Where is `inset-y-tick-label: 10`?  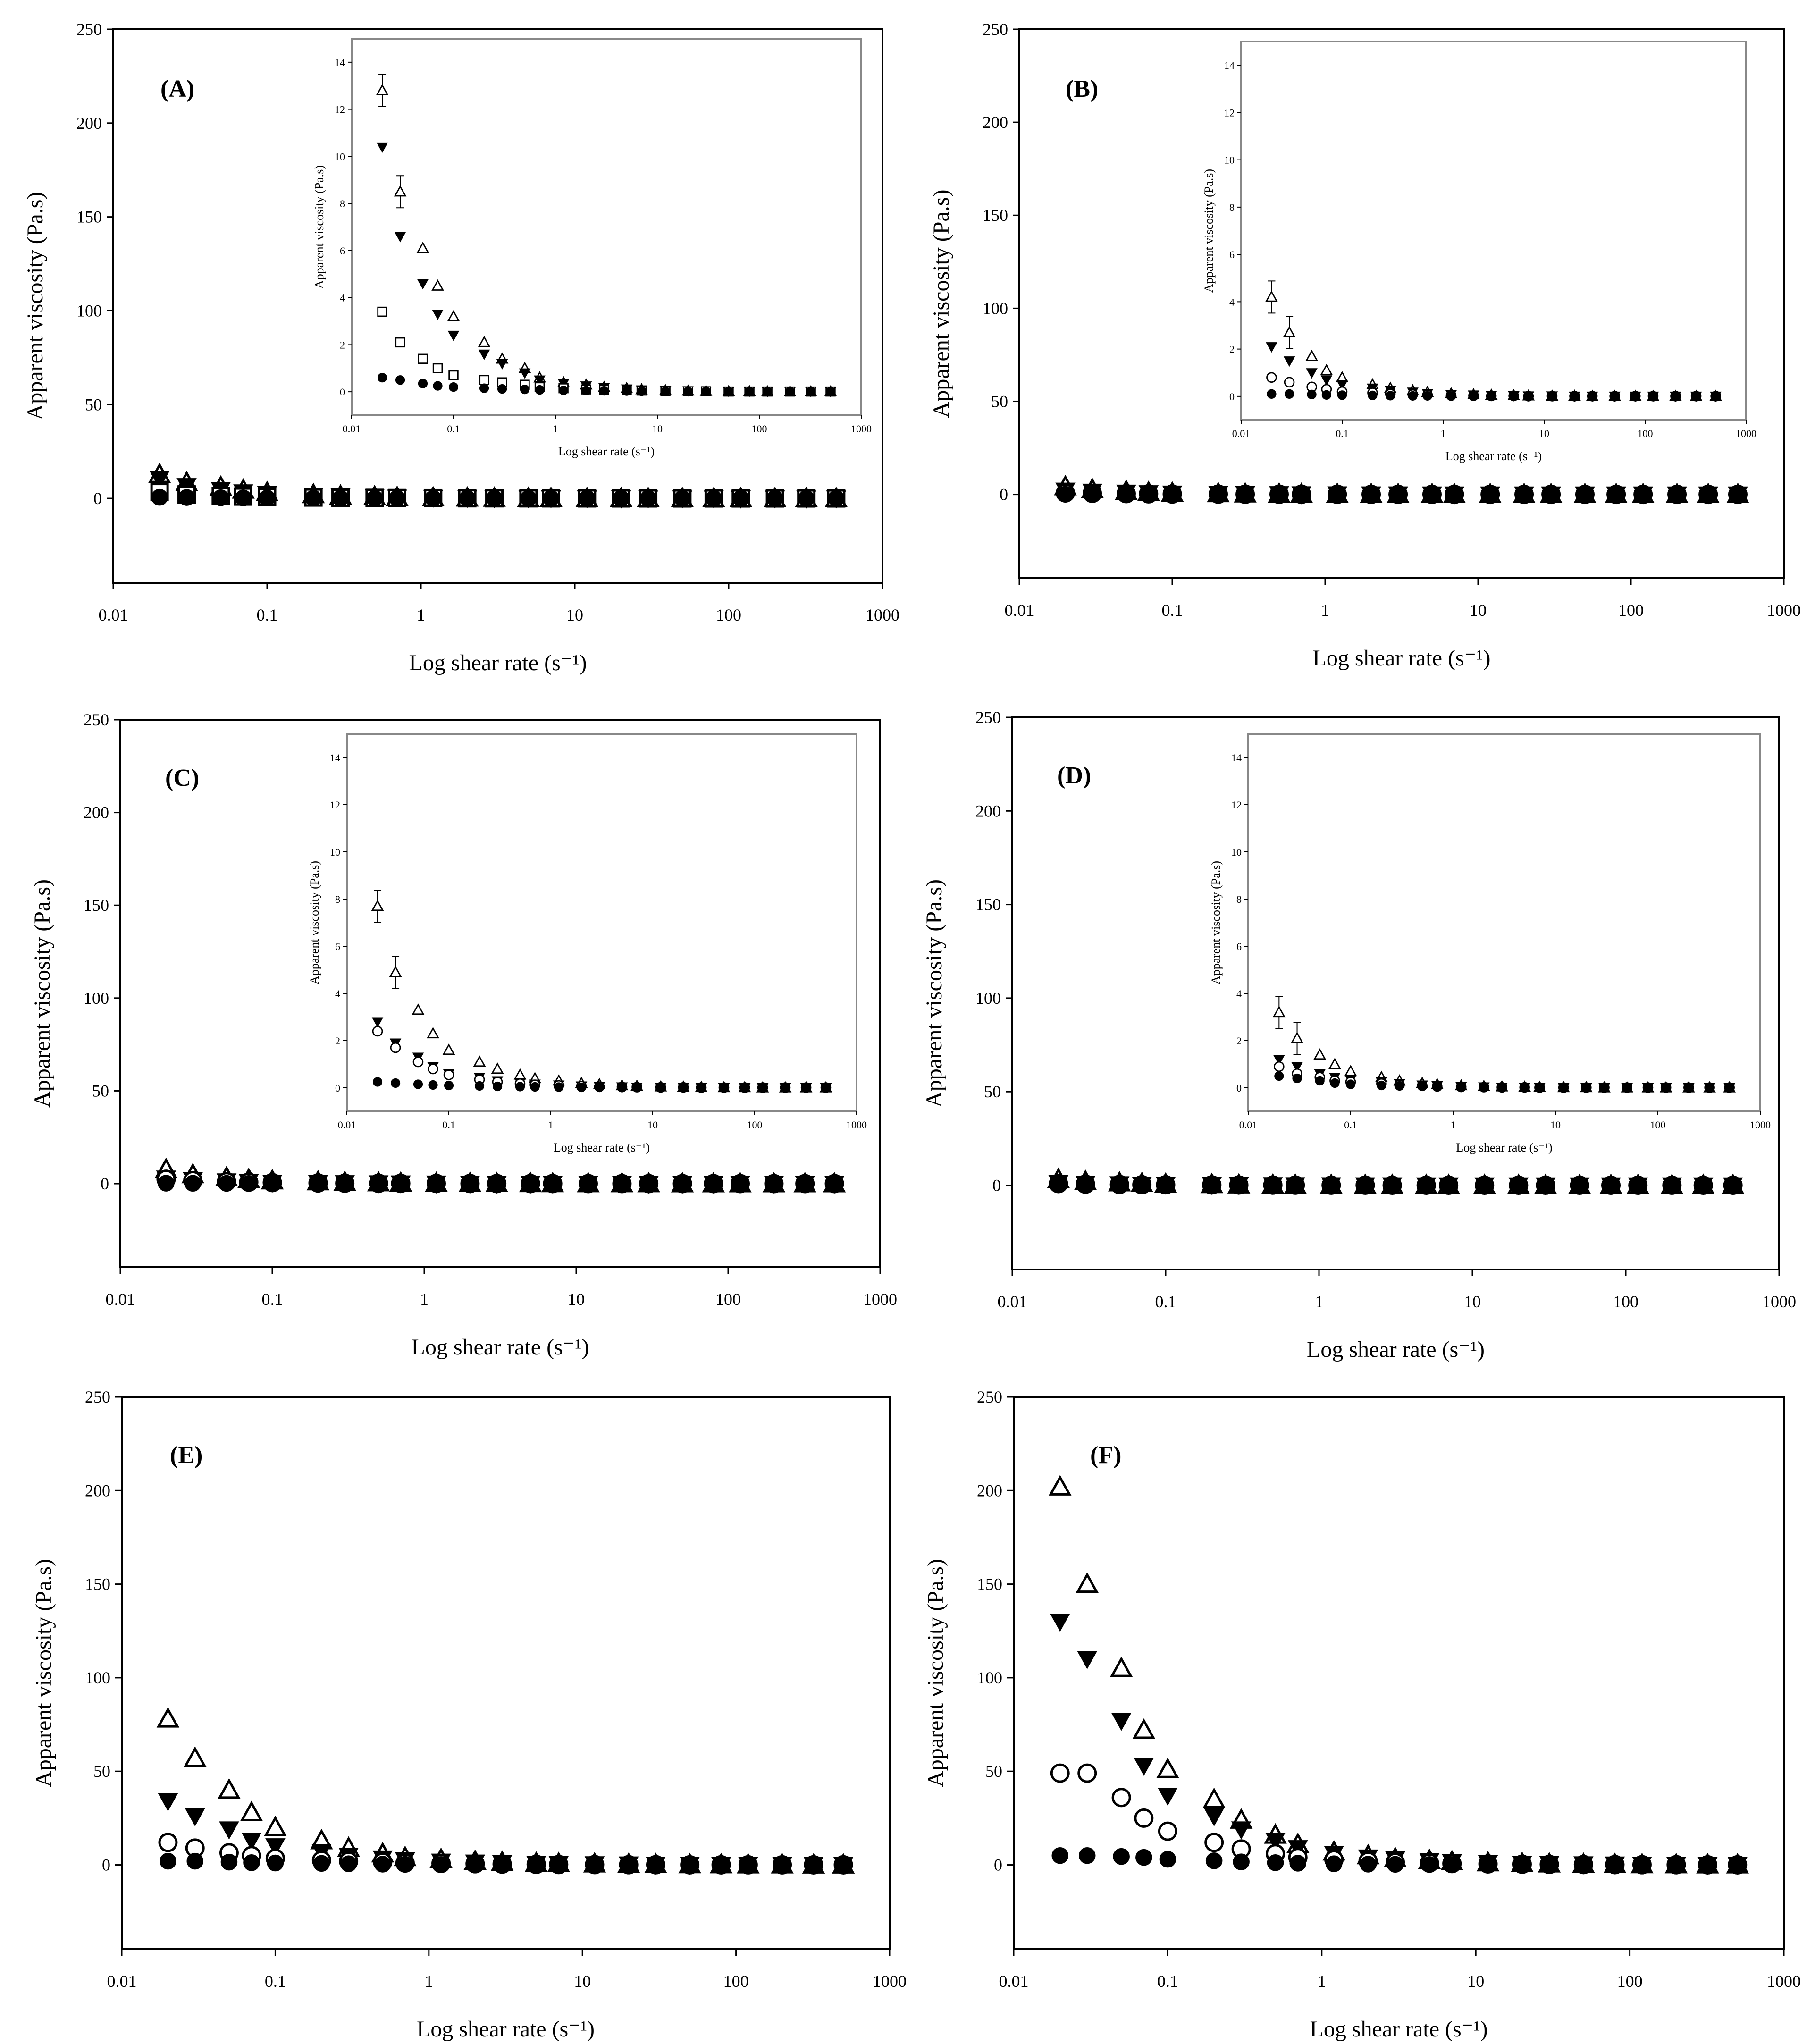 inset-y-tick-label: 10 is located at coordinates (340, 156).